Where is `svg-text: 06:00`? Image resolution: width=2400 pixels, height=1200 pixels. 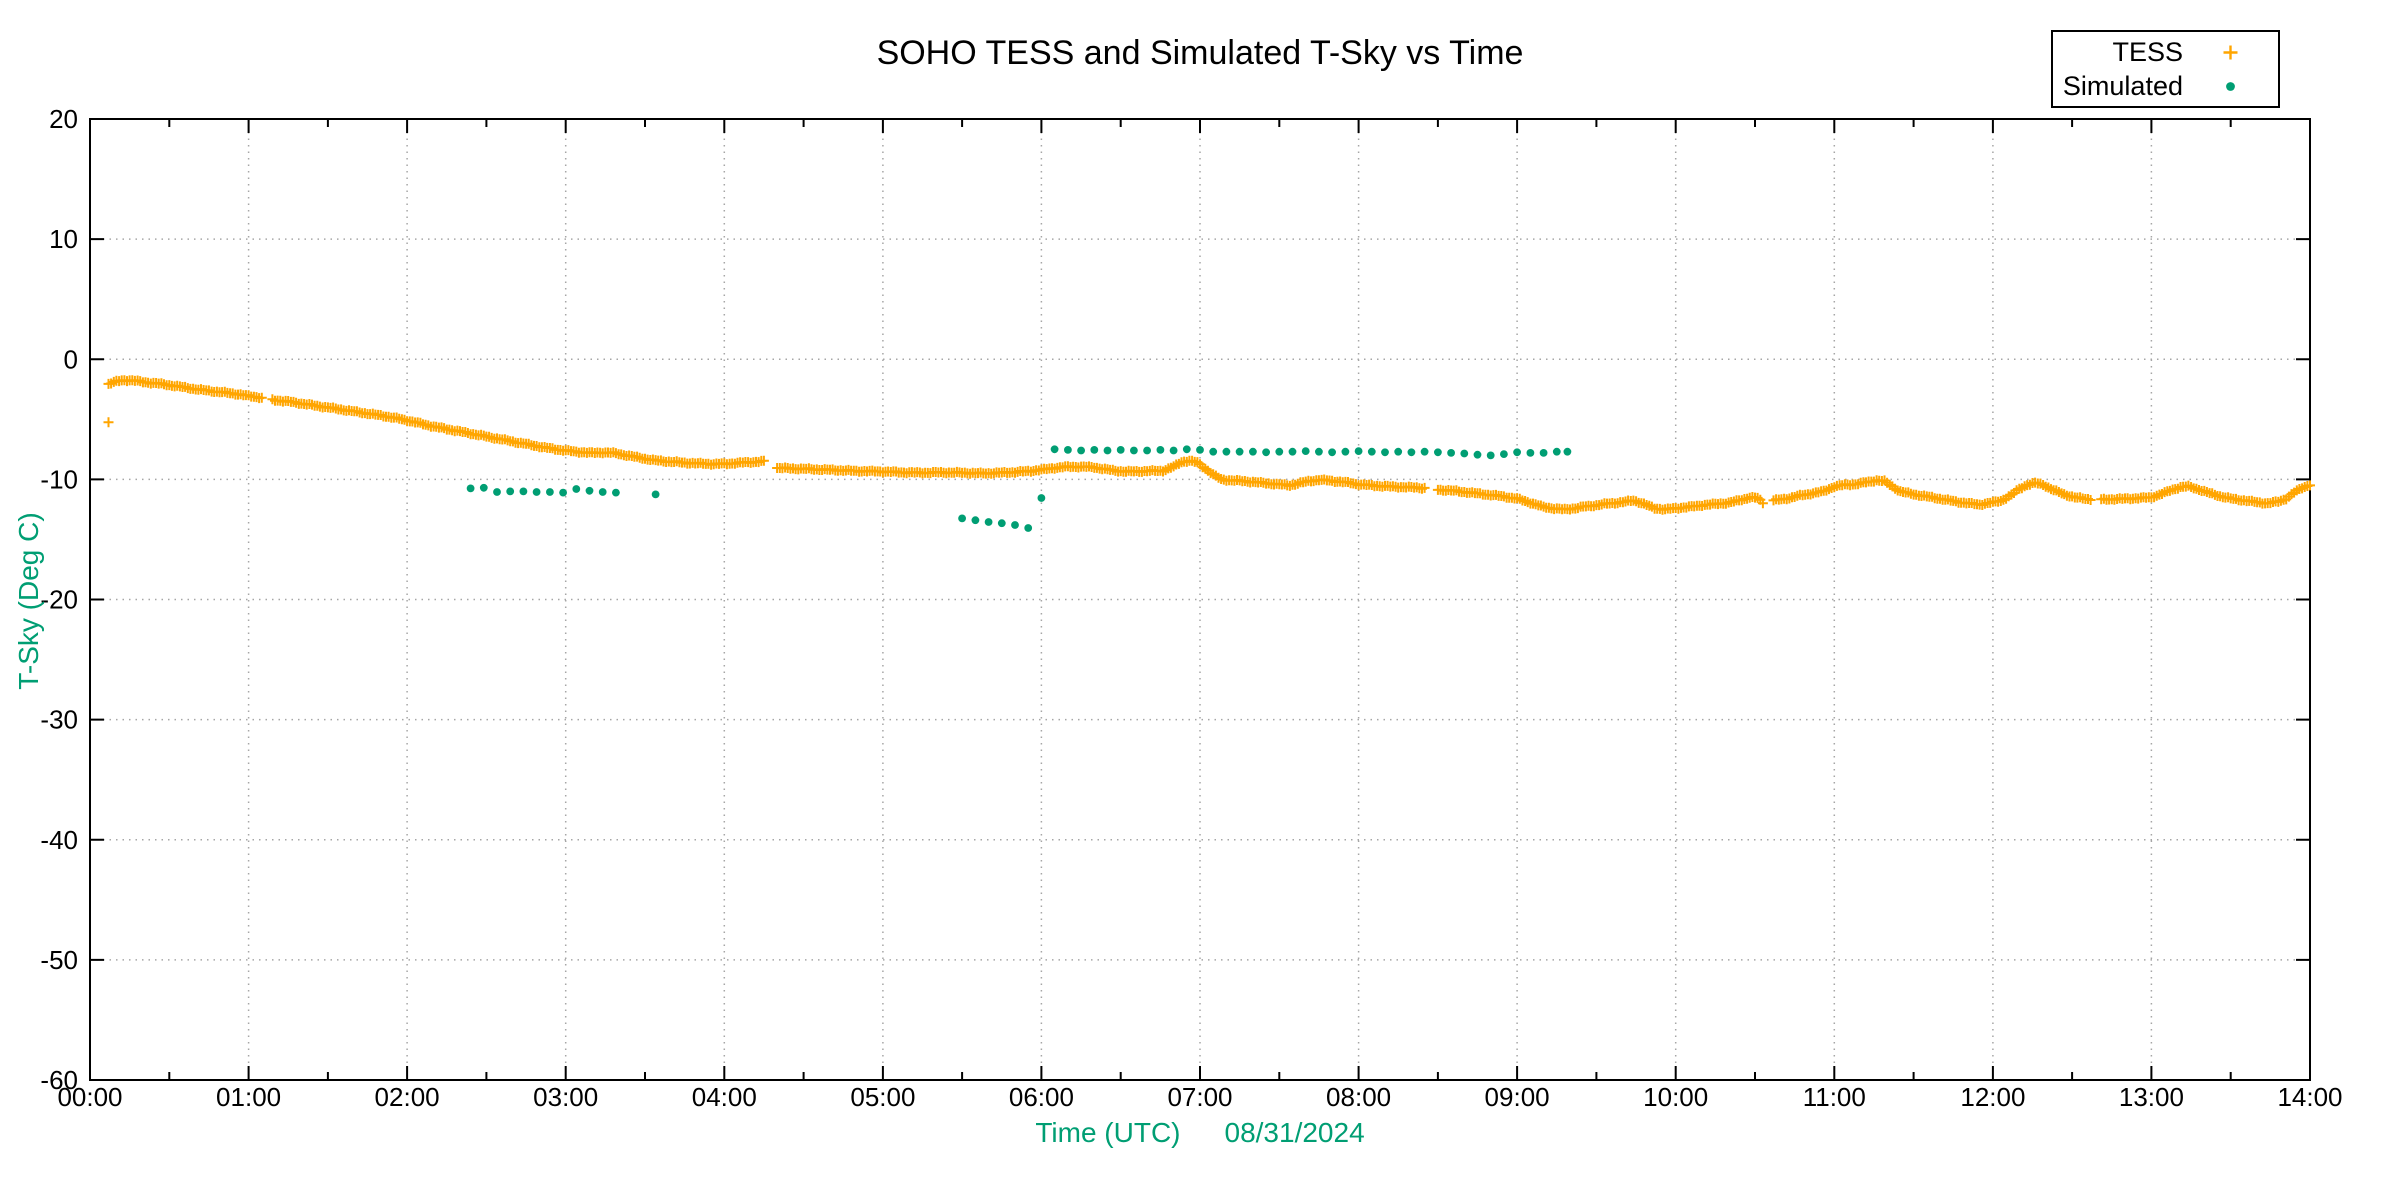 svg-text: 06:00 is located at coordinates (1041, 1097).